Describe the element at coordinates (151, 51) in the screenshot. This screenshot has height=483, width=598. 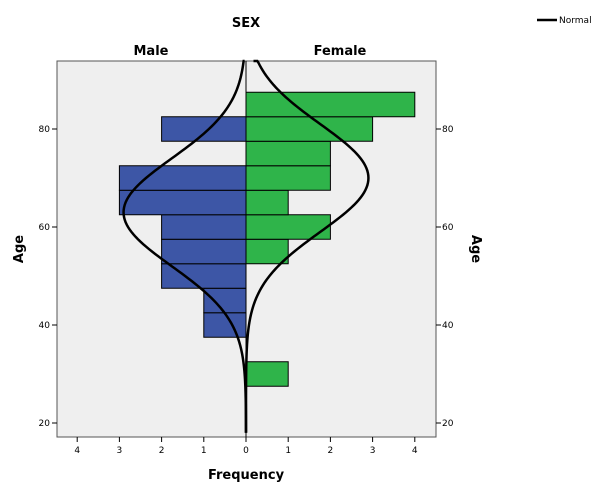
I see `panel-label-male: Male` at that location.